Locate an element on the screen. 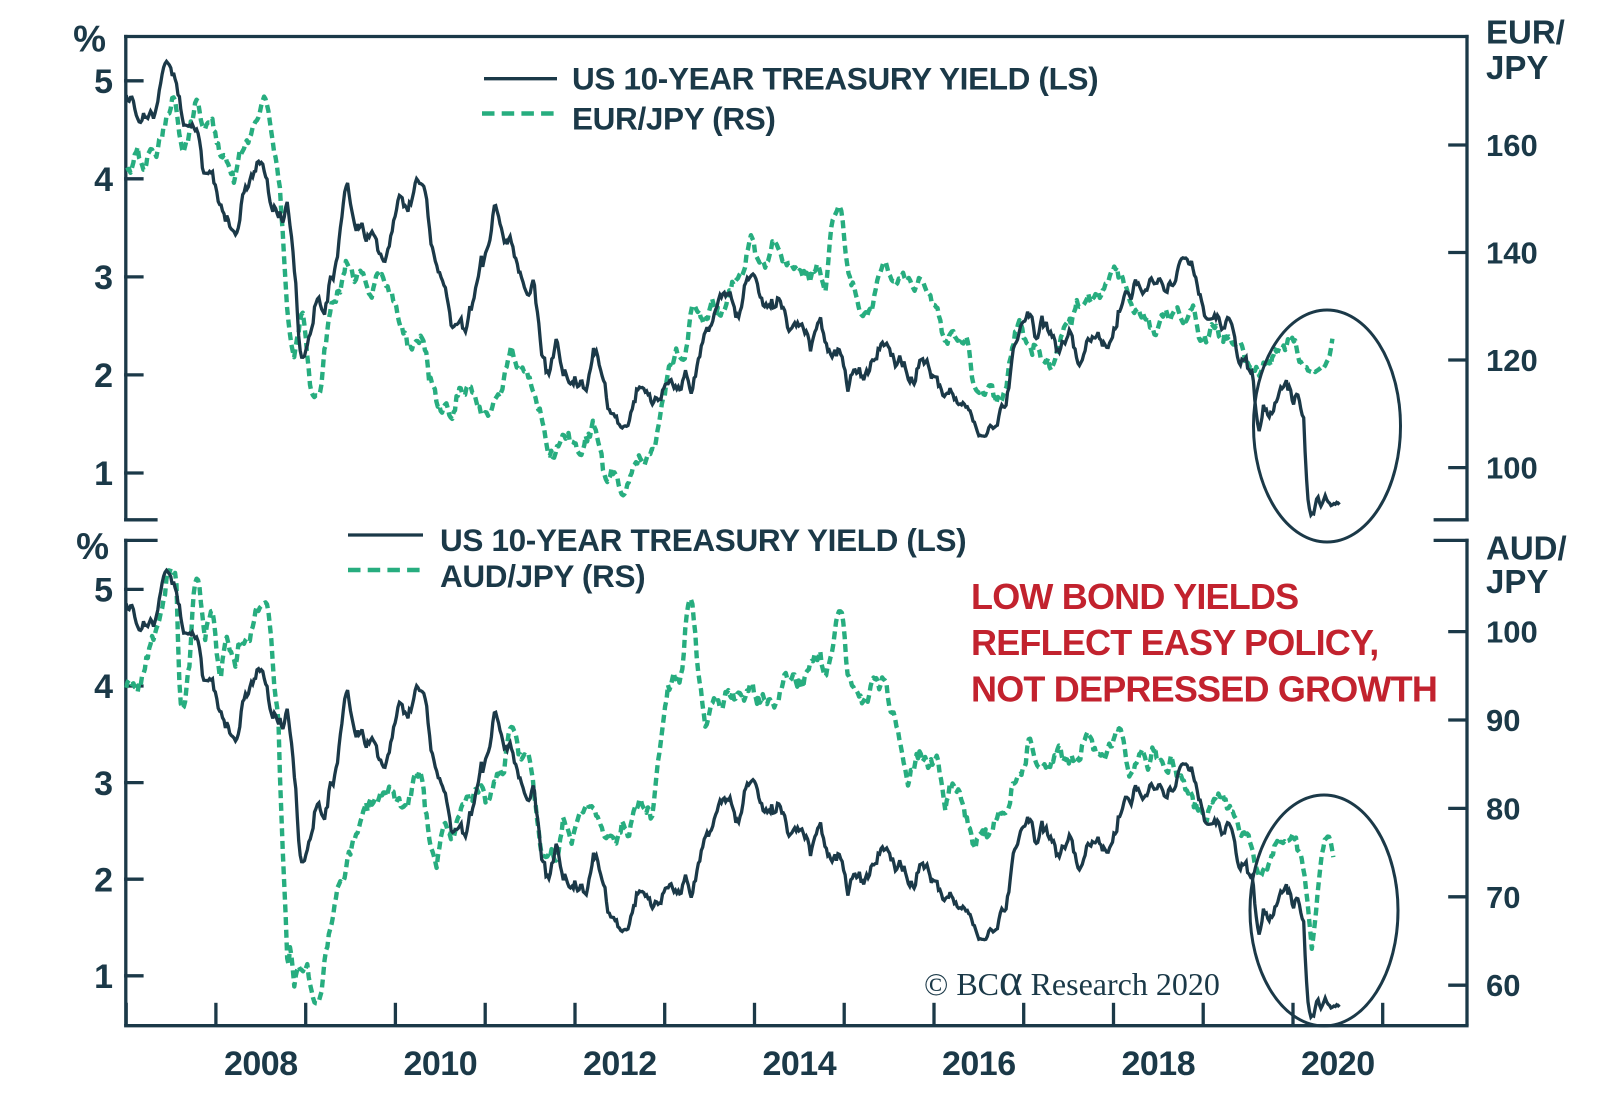  svg-text: 2012 is located at coordinates (620, 1064).